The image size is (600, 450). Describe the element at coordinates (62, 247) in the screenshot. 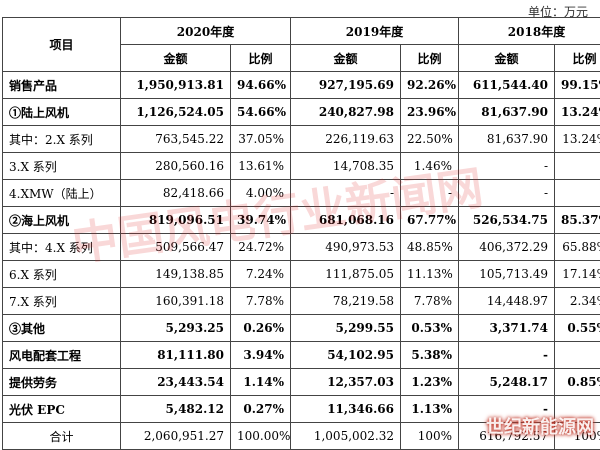

I see `row-label: 其中：4.X 系列` at that location.